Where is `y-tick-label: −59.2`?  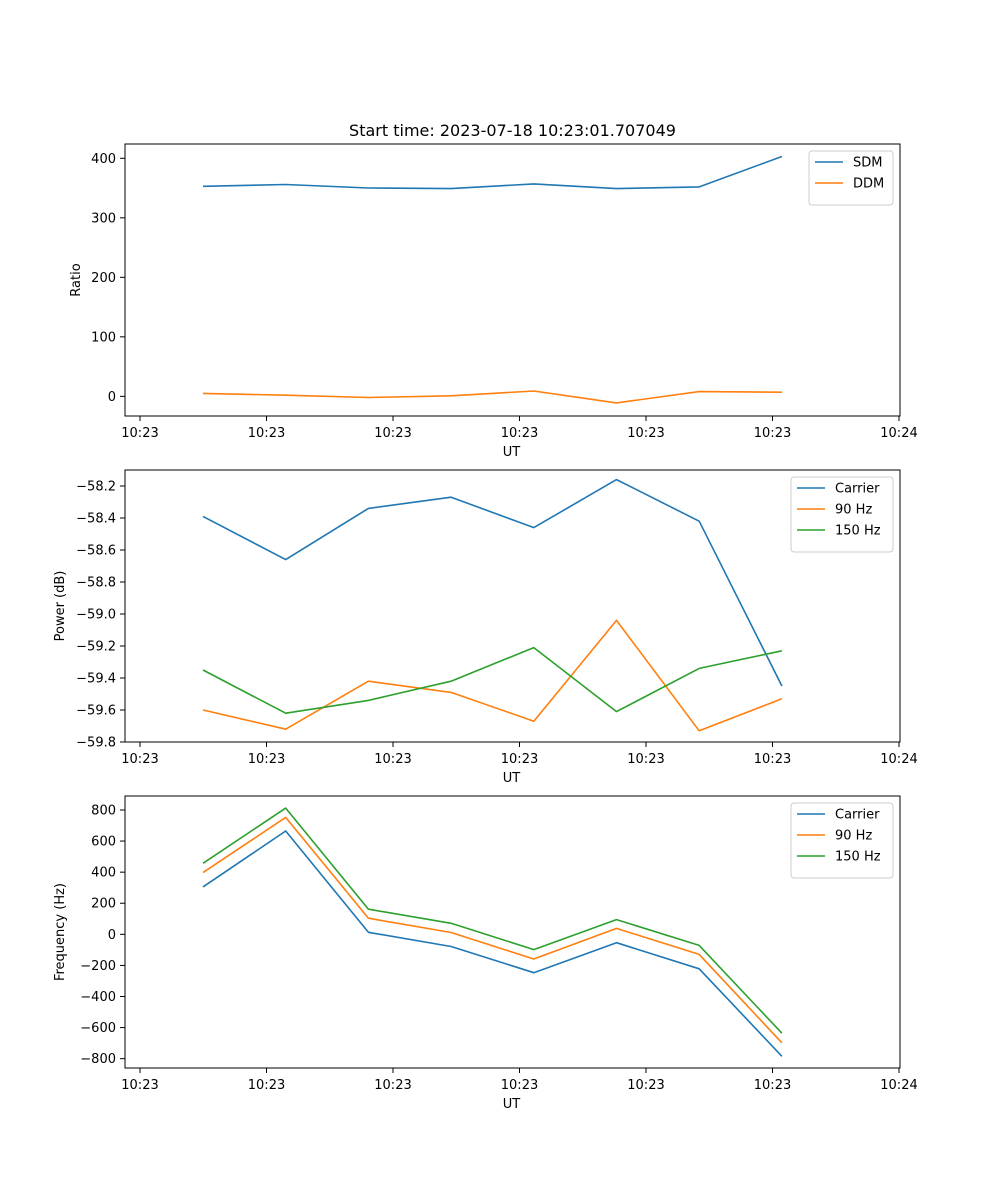 y-tick-label: −59.2 is located at coordinates (96, 647).